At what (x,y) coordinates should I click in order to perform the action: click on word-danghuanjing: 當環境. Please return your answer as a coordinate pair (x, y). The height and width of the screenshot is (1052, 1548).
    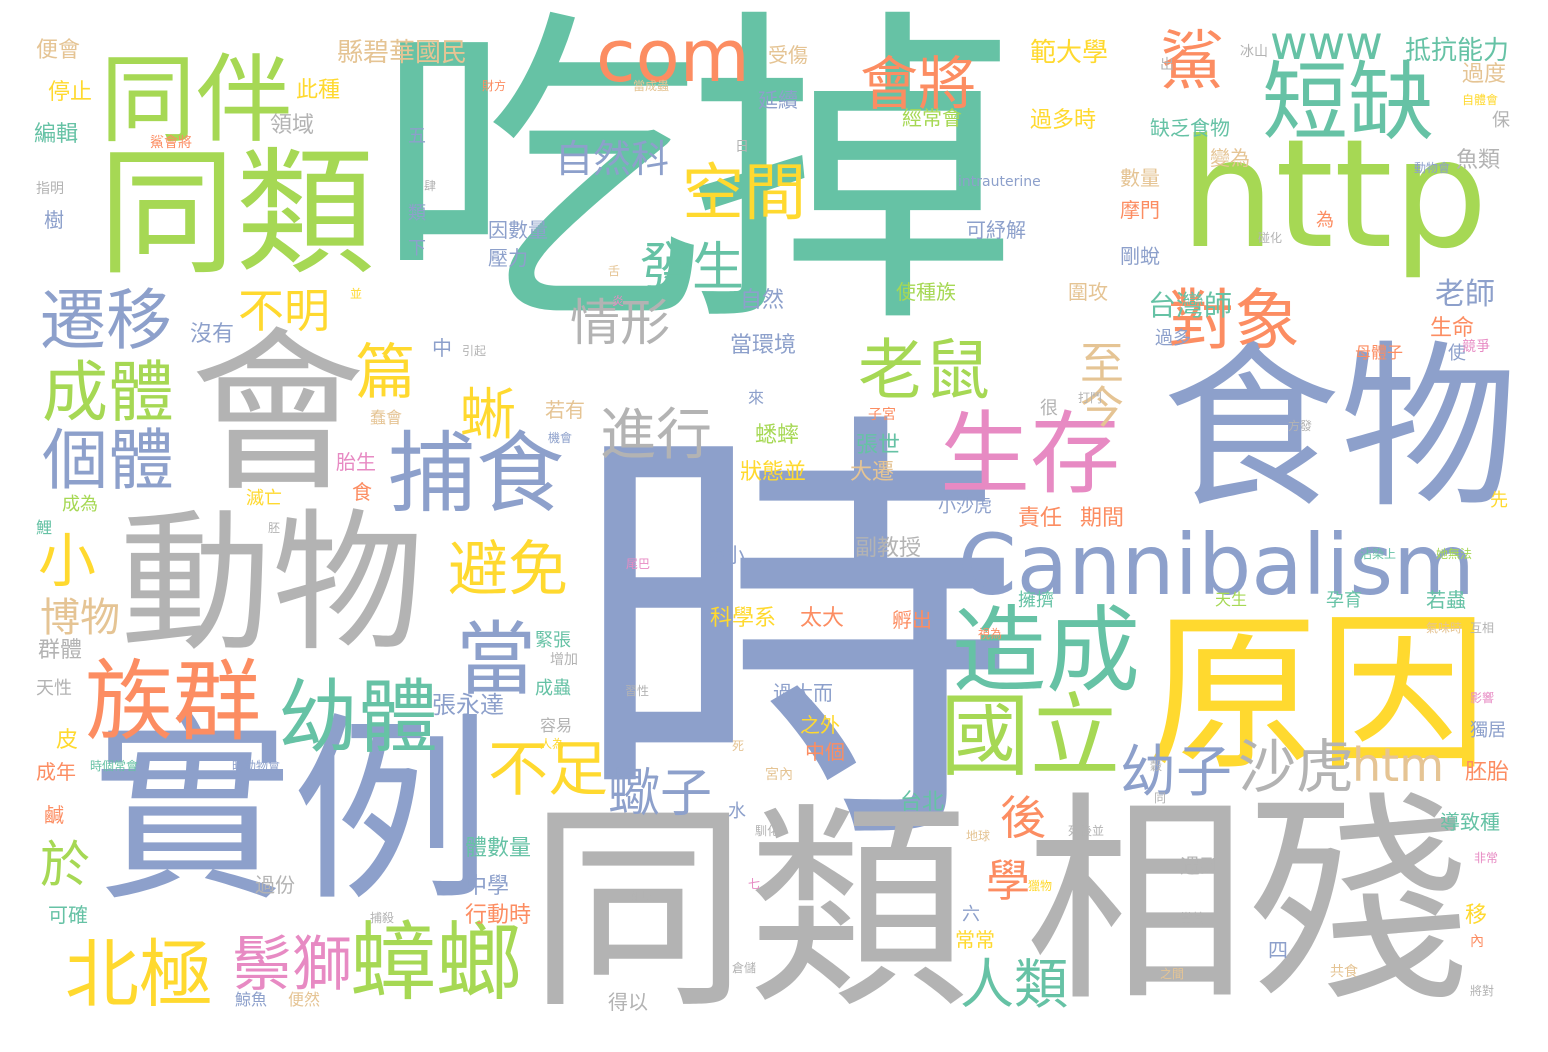
    Looking at the image, I should click on (763, 345).